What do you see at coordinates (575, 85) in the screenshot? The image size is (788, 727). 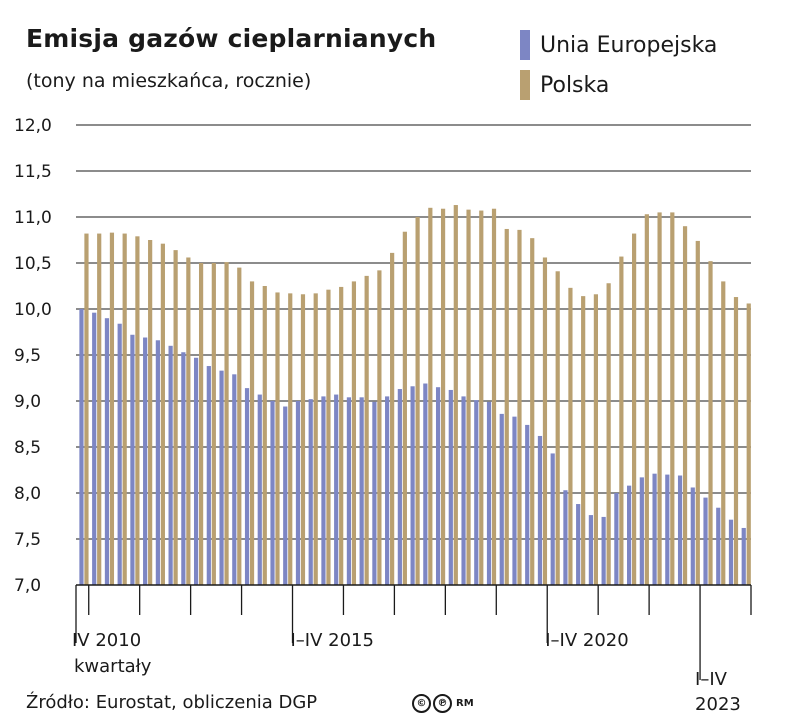 I see `legend-label-pl: Polska` at bounding box center [575, 85].